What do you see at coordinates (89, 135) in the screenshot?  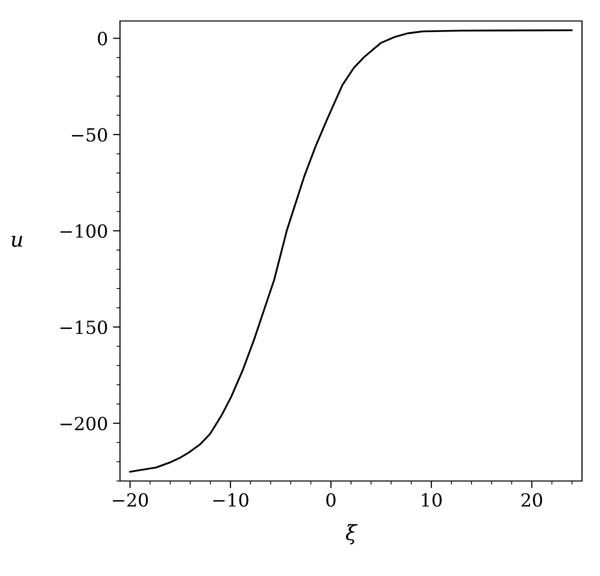 I see `y-tick-label: −50` at bounding box center [89, 135].